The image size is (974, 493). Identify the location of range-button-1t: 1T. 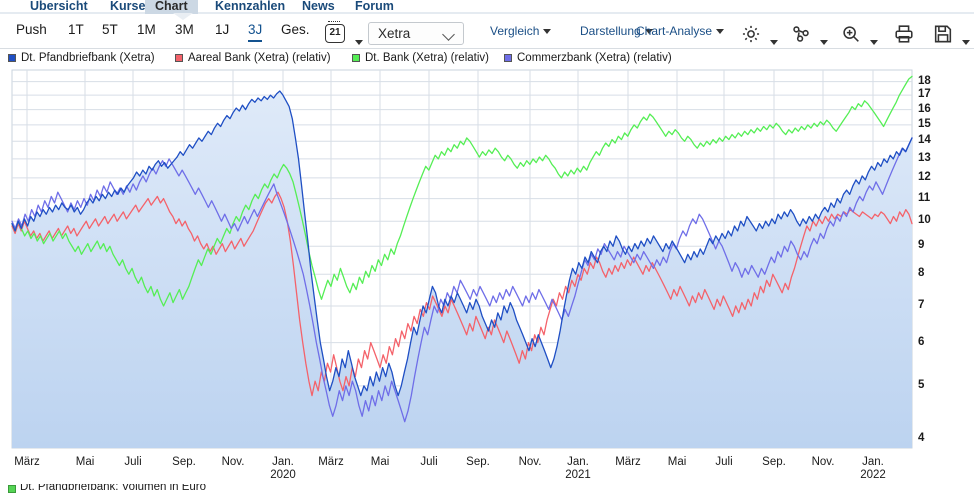
(76, 29).